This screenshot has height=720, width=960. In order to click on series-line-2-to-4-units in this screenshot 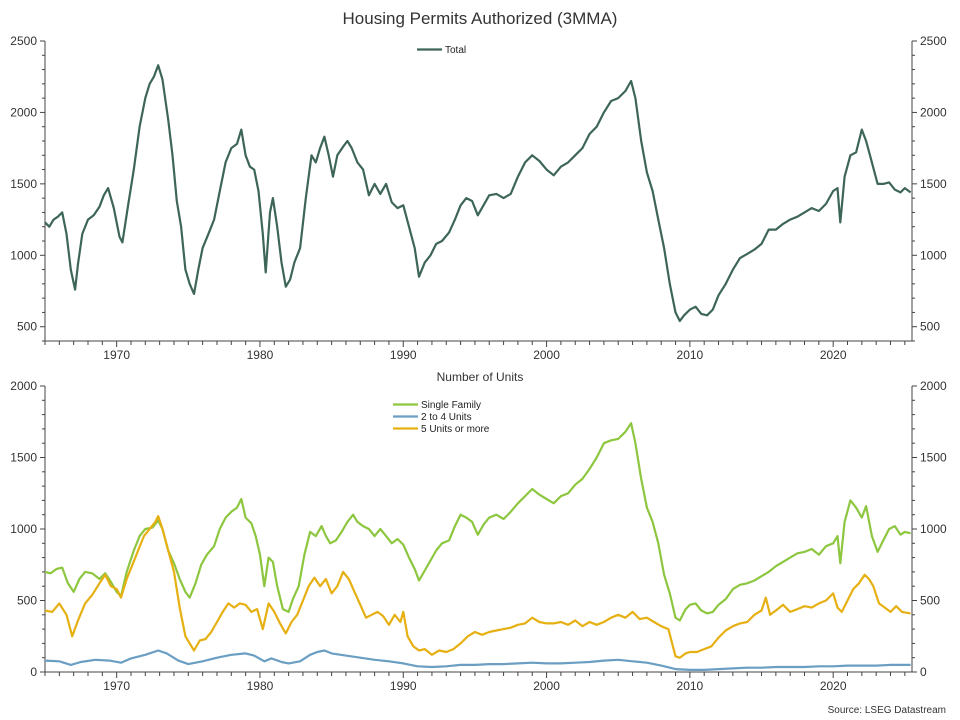, I will do `click(477, 660)`.